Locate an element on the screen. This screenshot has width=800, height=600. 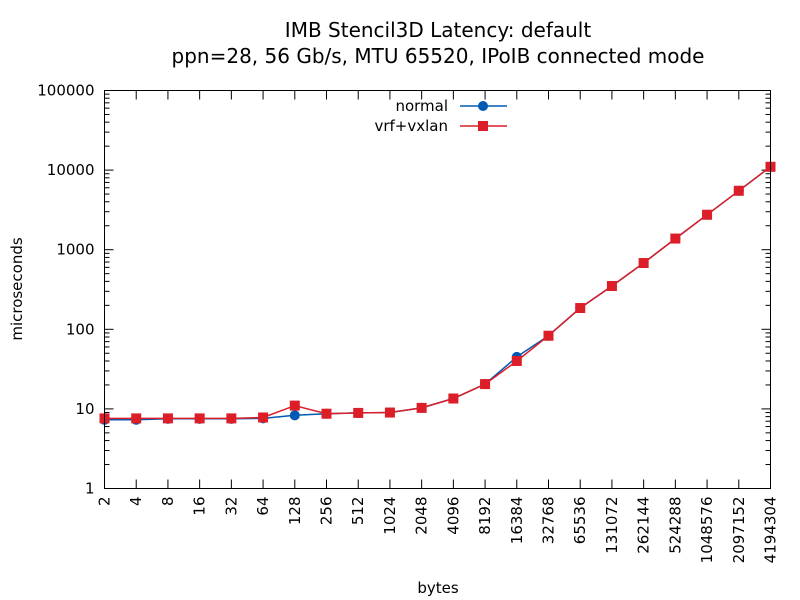
x-tick-label: 1024 is located at coordinates (390, 516).